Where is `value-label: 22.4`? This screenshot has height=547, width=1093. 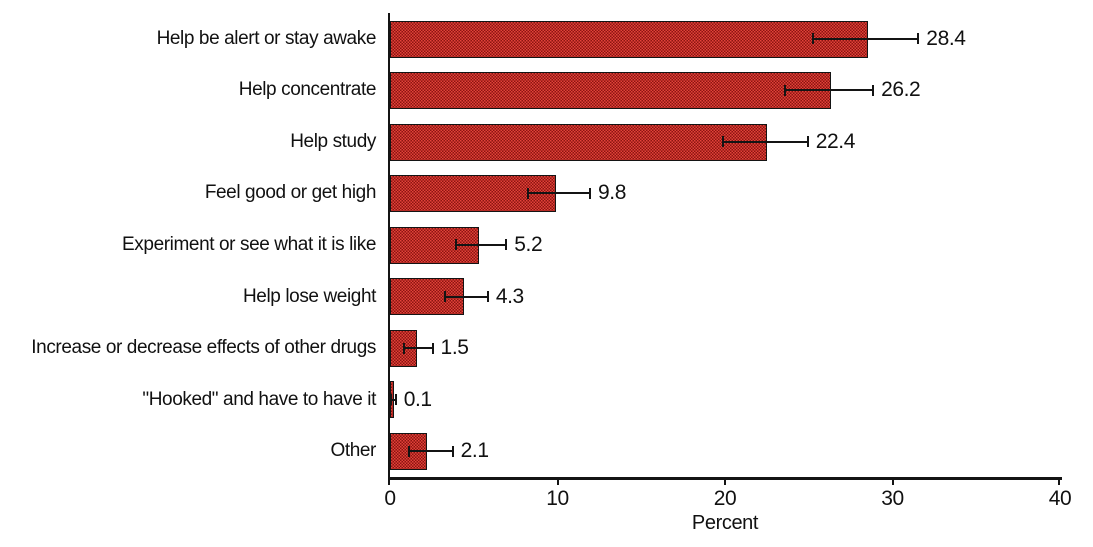
value-label: 22.4 is located at coordinates (835, 141).